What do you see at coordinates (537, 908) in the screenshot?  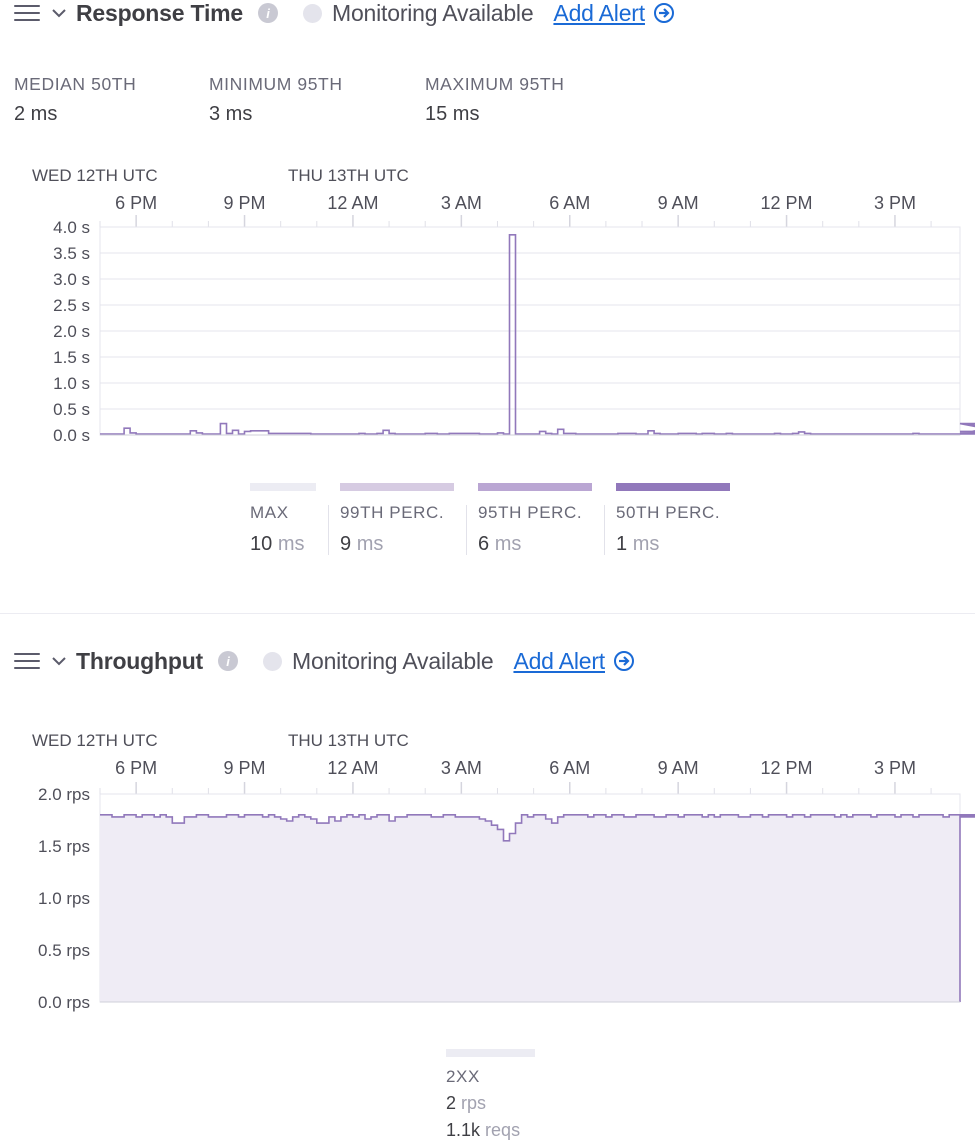 I see `series-area` at bounding box center [537, 908].